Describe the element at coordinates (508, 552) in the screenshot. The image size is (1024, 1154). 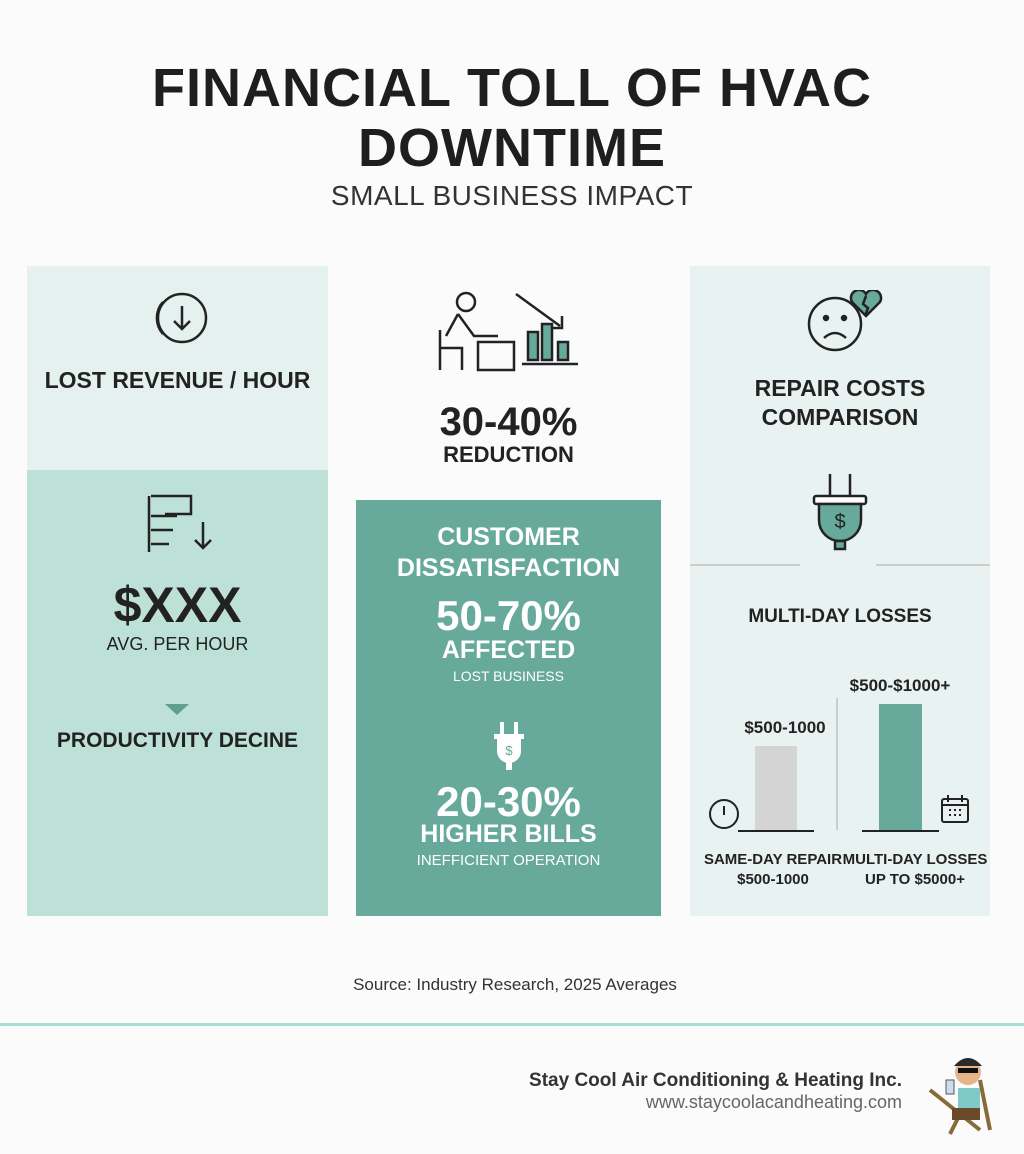
I see `dissatisfaction-heading: CUSTOMER DISSATISFACTION` at that location.